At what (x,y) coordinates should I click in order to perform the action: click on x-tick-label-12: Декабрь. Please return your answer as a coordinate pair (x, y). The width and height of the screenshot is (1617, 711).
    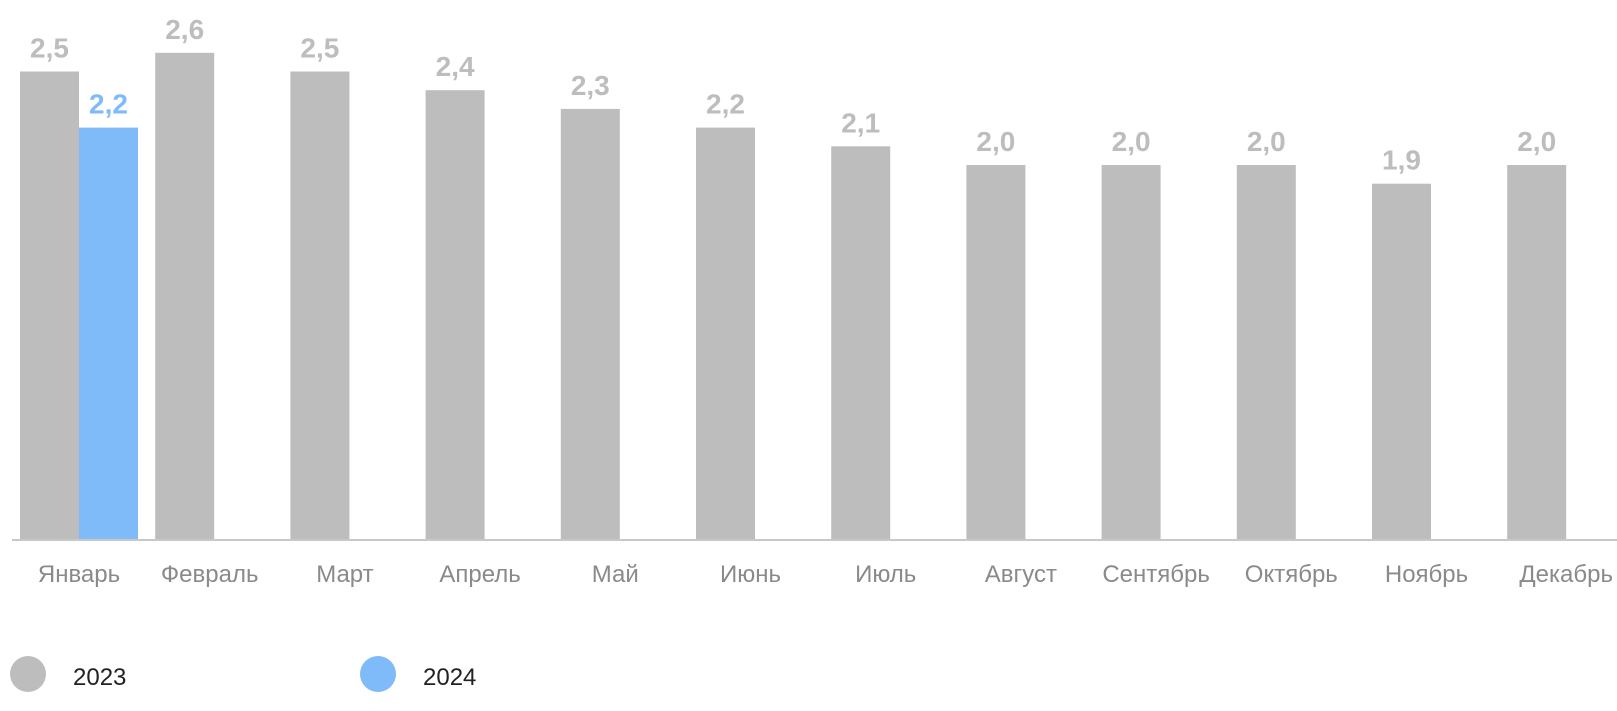
    Looking at the image, I should click on (1566, 574).